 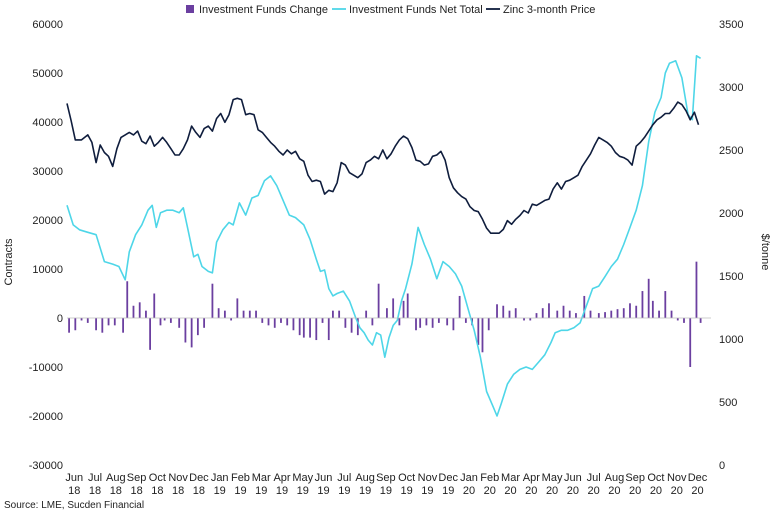 What do you see at coordinates (47, 123) in the screenshot?
I see `y-tick-left: 40000` at bounding box center [47, 123].